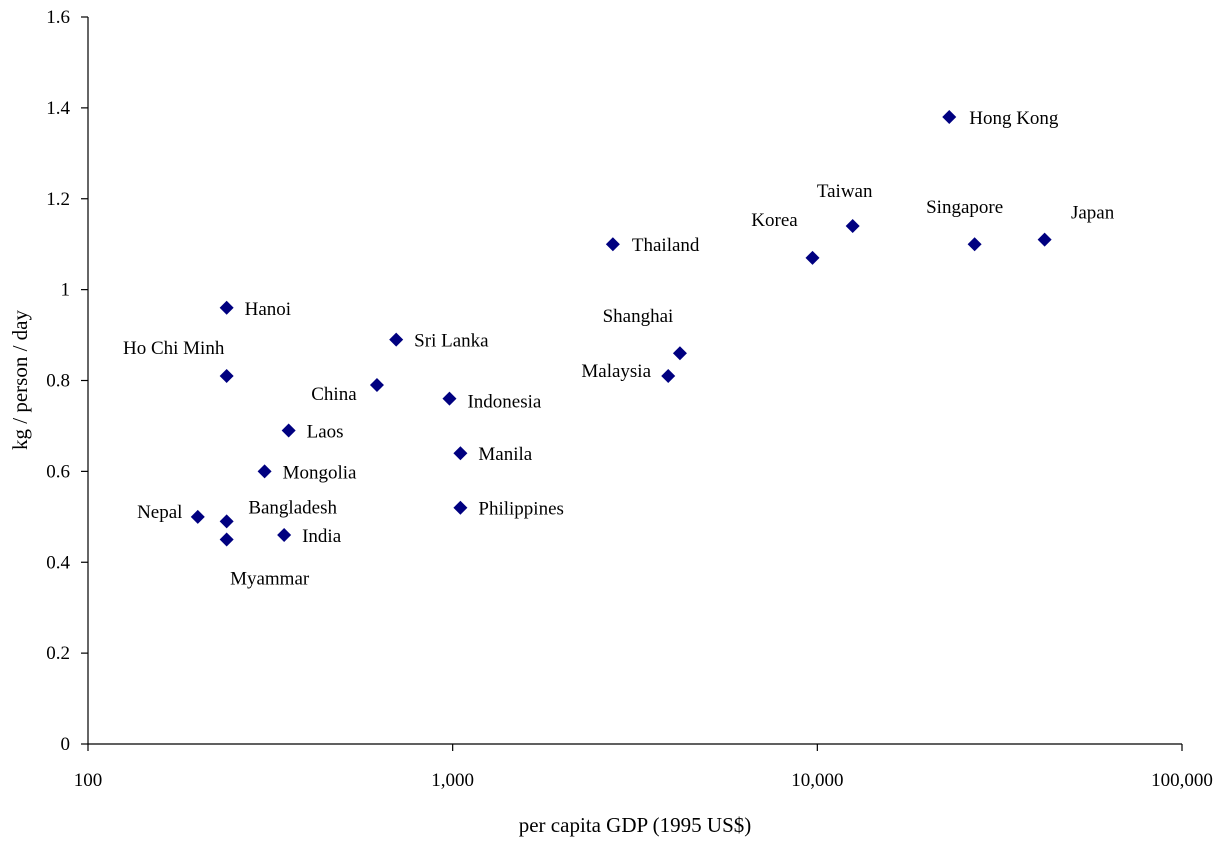 Image resolution: width=1224 pixels, height=850 pixels. I want to click on x-tick-label: 100, so click(88, 780).